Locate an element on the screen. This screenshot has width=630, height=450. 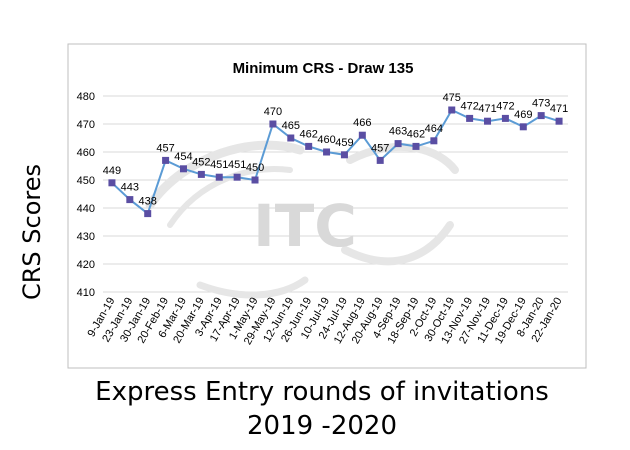
watermark-text: ITC is located at coordinates (305, 226).